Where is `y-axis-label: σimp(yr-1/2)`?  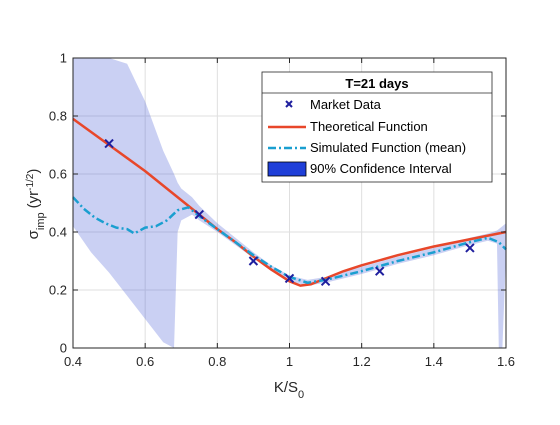 y-axis-label: σimp(yr-1/2) is located at coordinates (36, 204).